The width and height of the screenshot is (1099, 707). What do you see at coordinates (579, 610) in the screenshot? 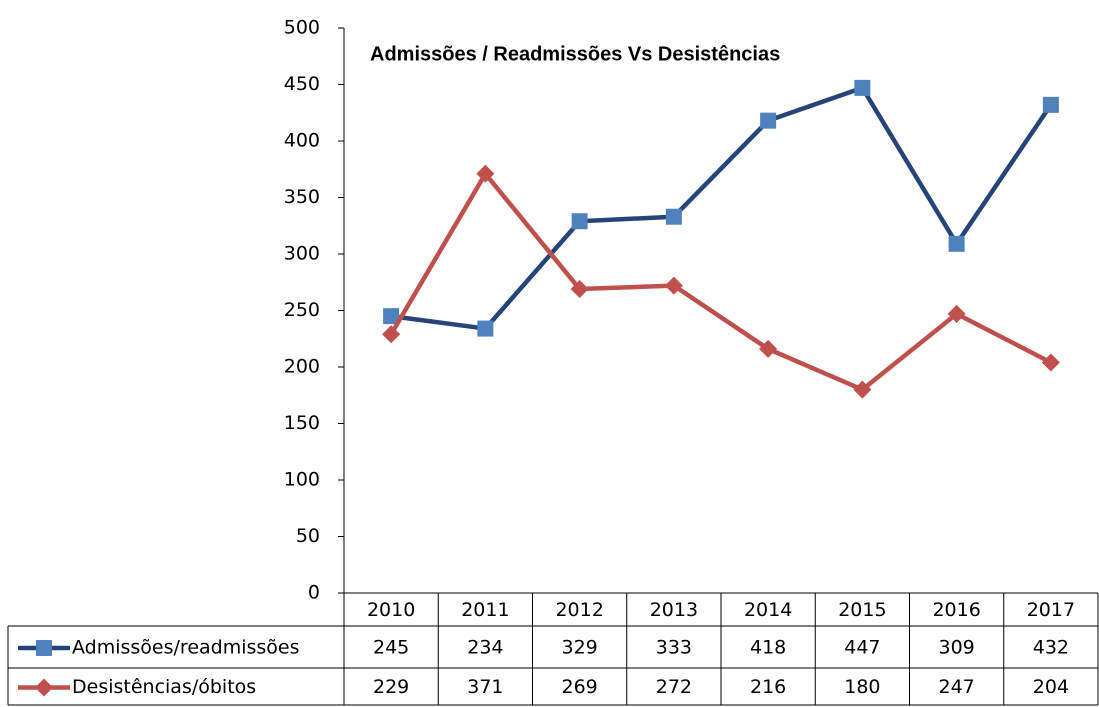
I see `x-tick-label: 2012` at bounding box center [579, 610].